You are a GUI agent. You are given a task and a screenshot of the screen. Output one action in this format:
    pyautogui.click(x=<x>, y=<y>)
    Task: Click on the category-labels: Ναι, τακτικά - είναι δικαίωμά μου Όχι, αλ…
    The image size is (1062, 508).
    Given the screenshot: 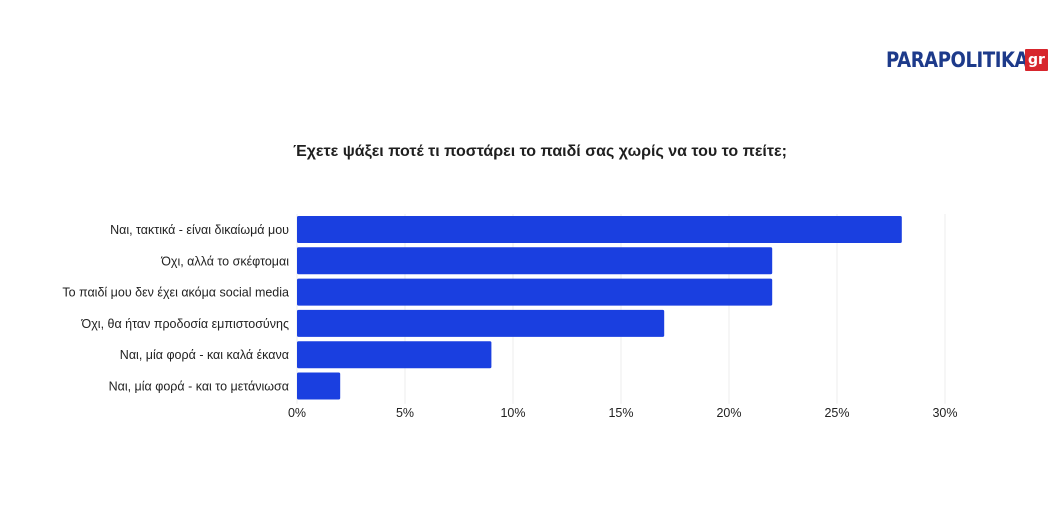 What is the action you would take?
    pyautogui.click(x=175, y=308)
    